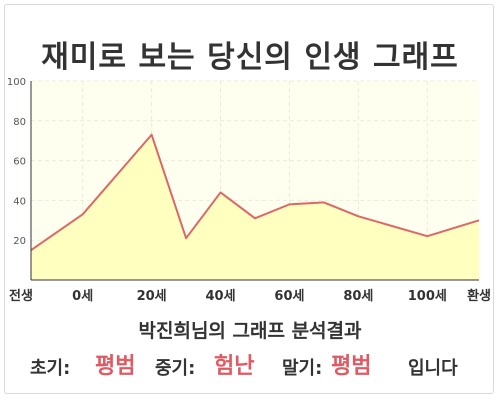 The width and height of the screenshot is (500, 400). What do you see at coordinates (19, 201) in the screenshot?
I see `y-tick-label: 40` at bounding box center [19, 201].